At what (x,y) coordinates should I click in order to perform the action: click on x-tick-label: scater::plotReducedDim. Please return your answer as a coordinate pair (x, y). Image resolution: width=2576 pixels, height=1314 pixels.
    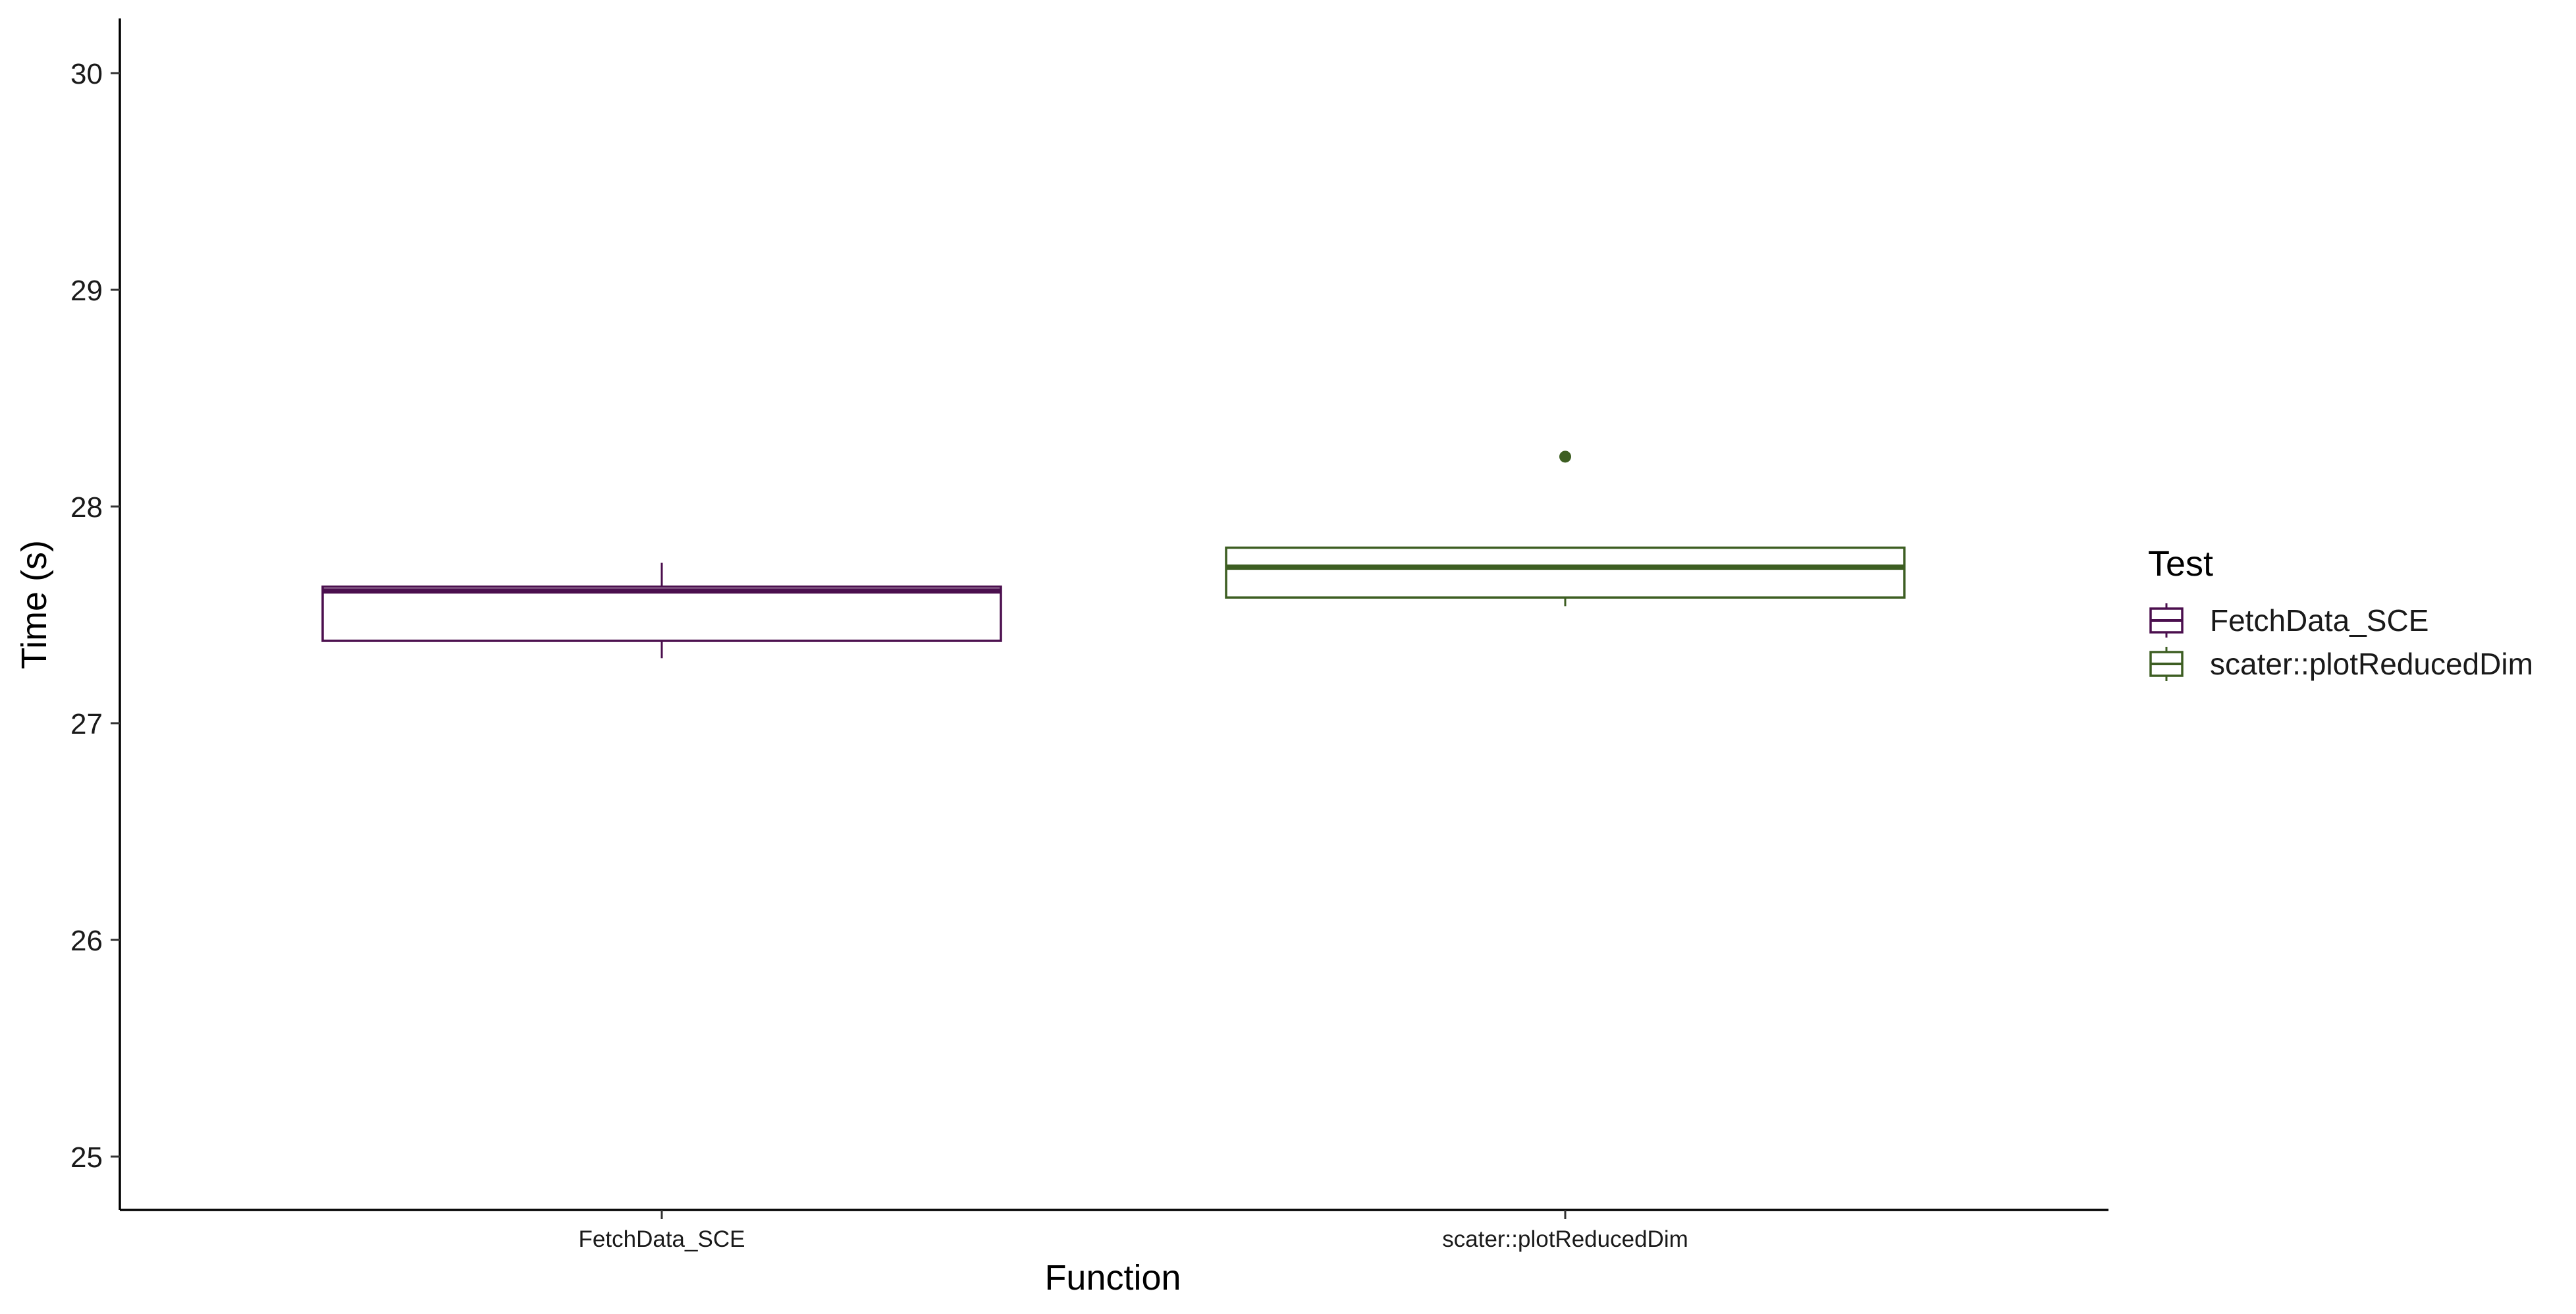
    Looking at the image, I should click on (1565, 1239).